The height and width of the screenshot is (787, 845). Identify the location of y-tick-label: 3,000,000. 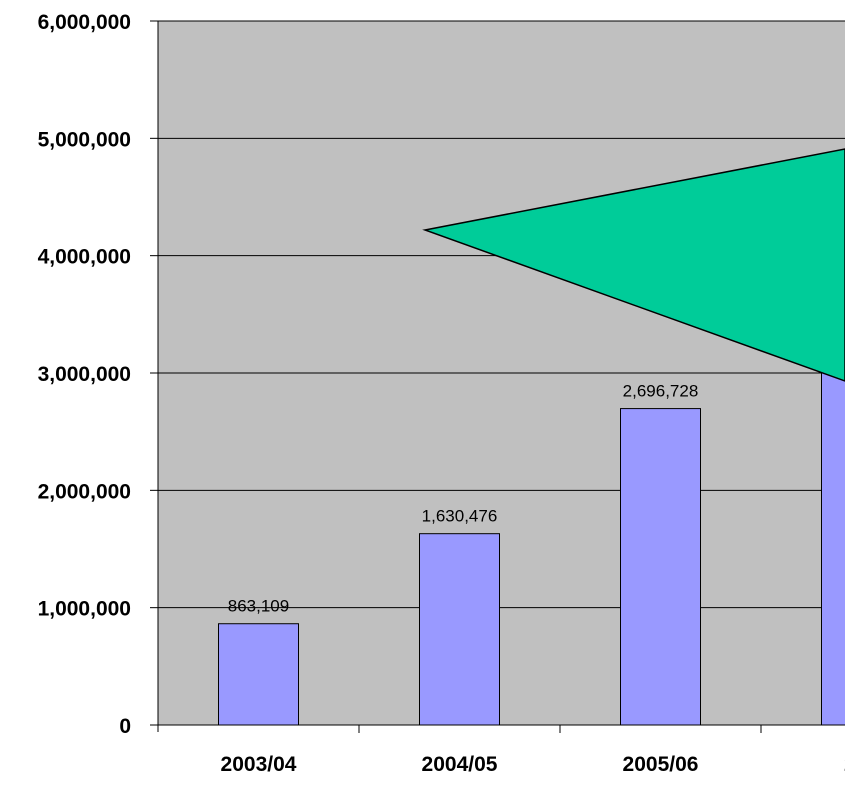
(84, 374).